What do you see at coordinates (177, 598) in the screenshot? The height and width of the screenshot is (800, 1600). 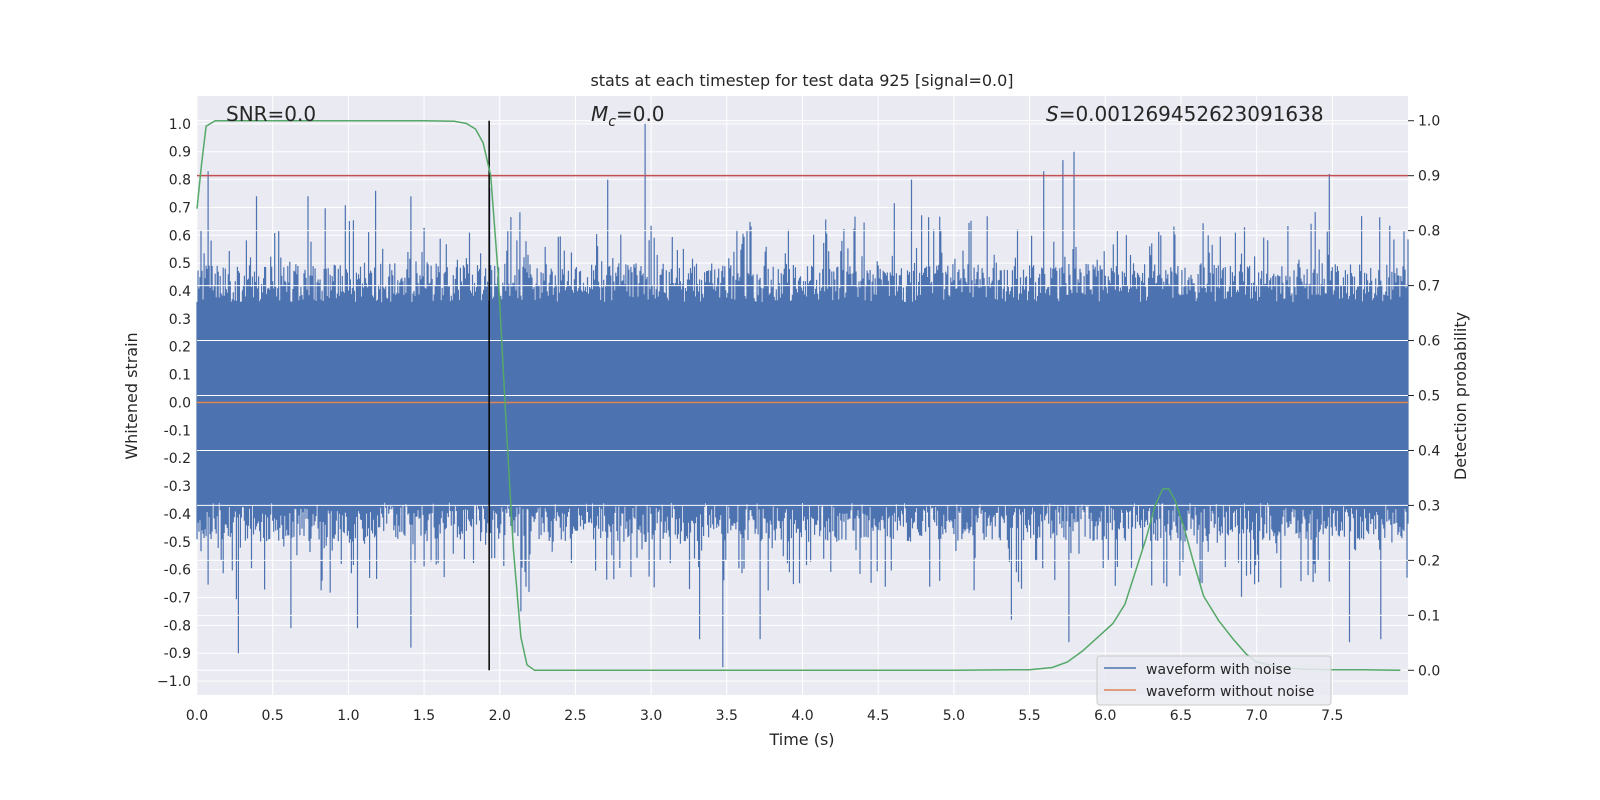 I see `y-tick-label-left: -0.7` at bounding box center [177, 598].